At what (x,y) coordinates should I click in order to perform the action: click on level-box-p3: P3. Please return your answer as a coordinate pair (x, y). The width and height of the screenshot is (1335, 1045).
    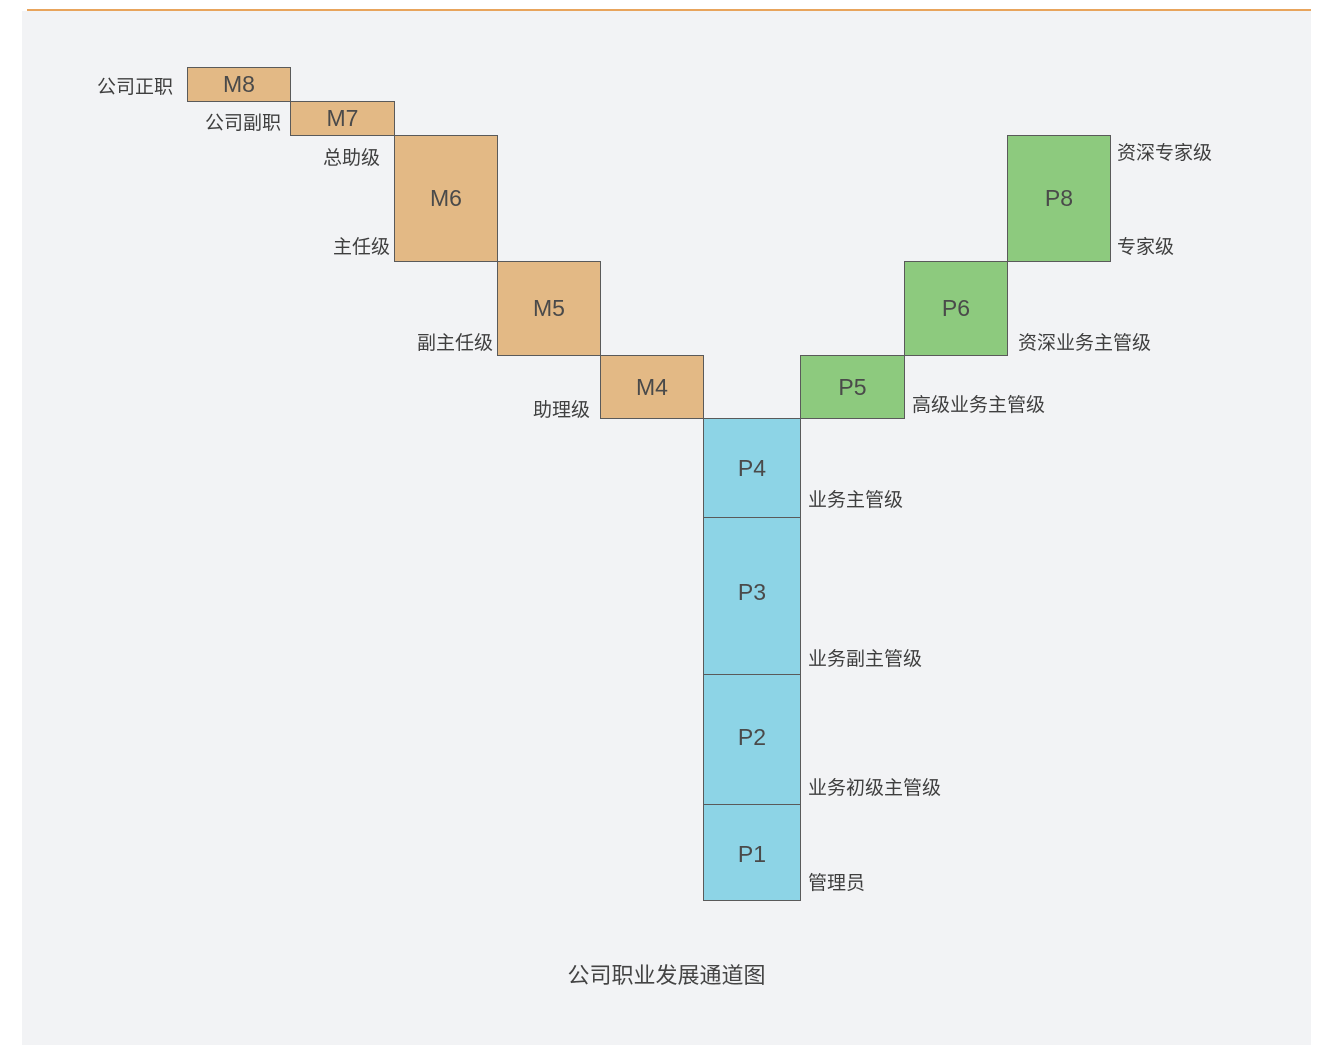
    Looking at the image, I should click on (752, 596).